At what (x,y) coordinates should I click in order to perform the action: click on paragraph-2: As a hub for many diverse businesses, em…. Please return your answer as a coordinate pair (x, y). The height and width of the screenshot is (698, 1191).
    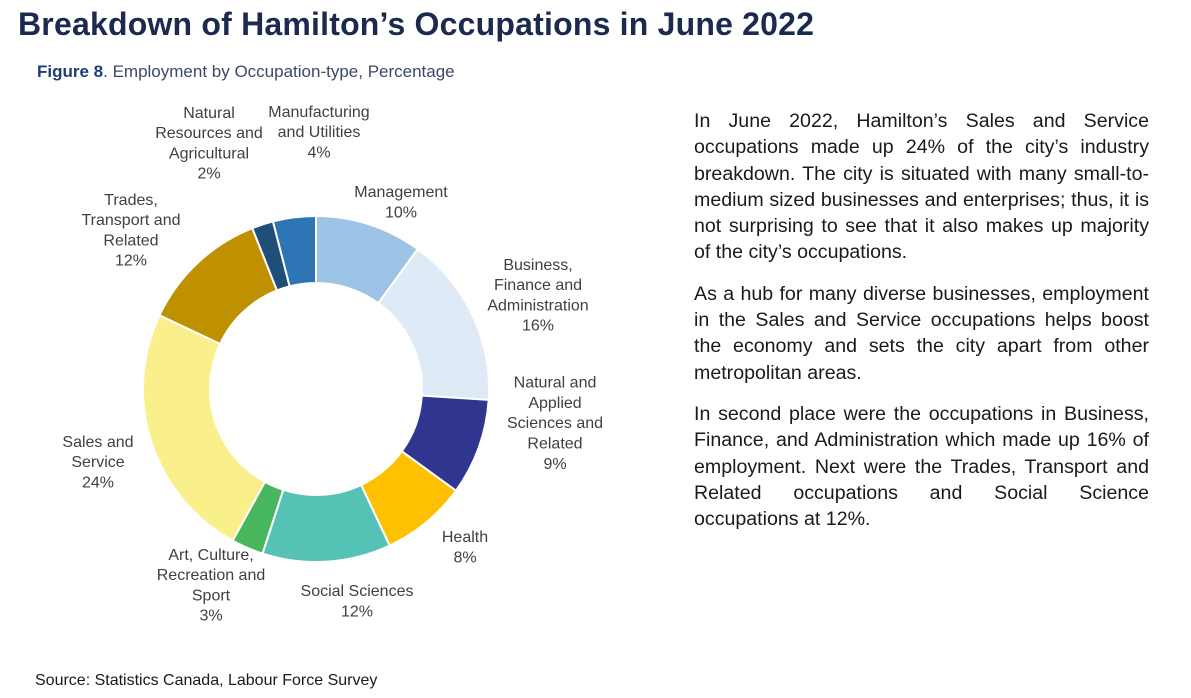
    Looking at the image, I should click on (921, 333).